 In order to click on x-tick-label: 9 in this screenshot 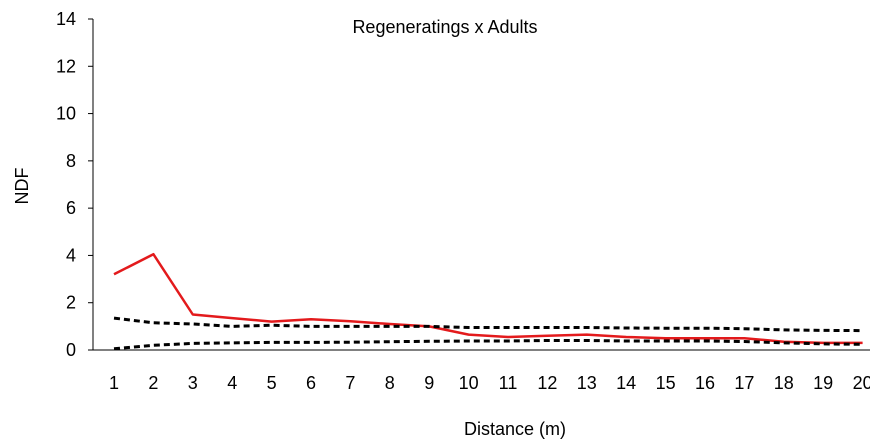, I will do `click(429, 383)`.